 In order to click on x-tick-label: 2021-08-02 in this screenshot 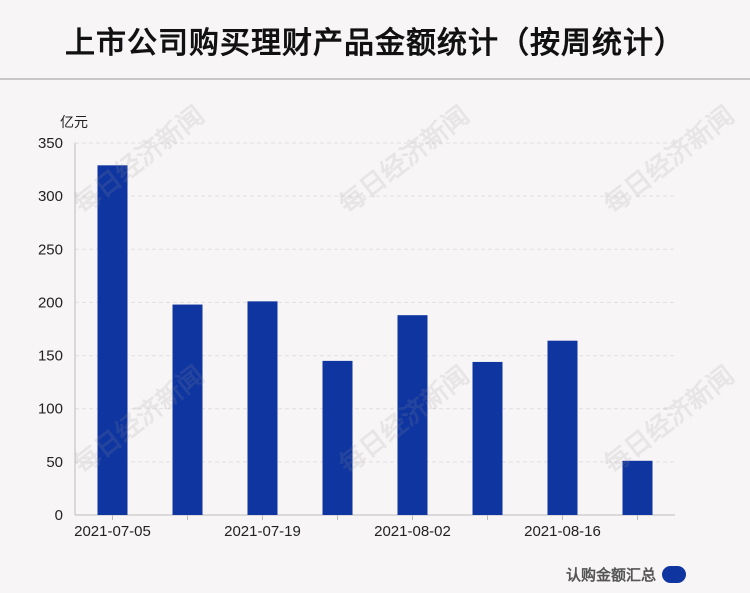, I will do `click(412, 531)`.